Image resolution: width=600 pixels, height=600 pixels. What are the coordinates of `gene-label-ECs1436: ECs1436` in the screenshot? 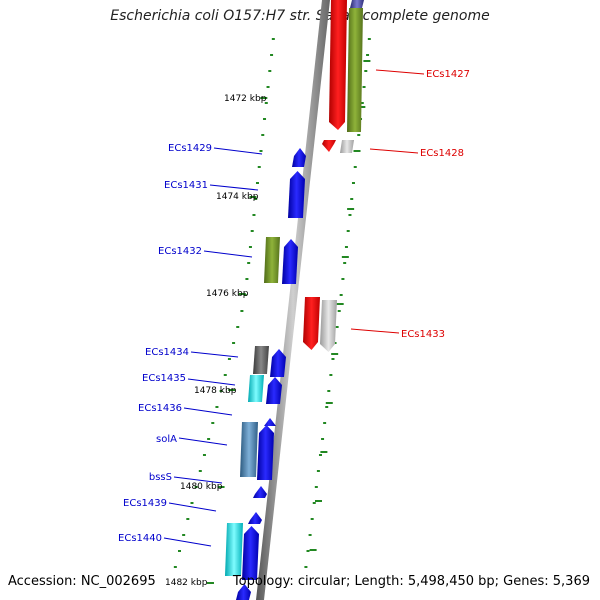 It's located at (160, 408).